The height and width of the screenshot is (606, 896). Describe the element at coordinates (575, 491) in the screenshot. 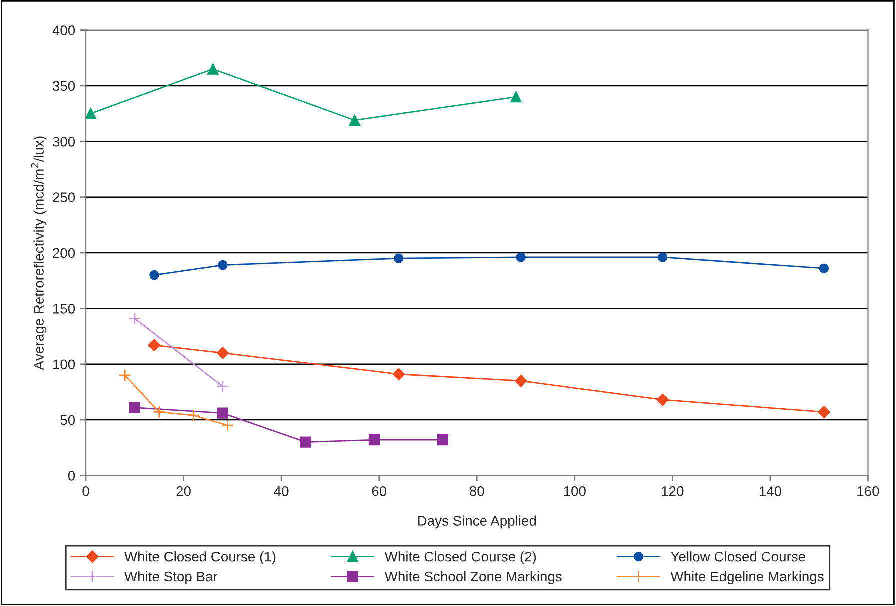

I see `x-tick-label: 100` at that location.